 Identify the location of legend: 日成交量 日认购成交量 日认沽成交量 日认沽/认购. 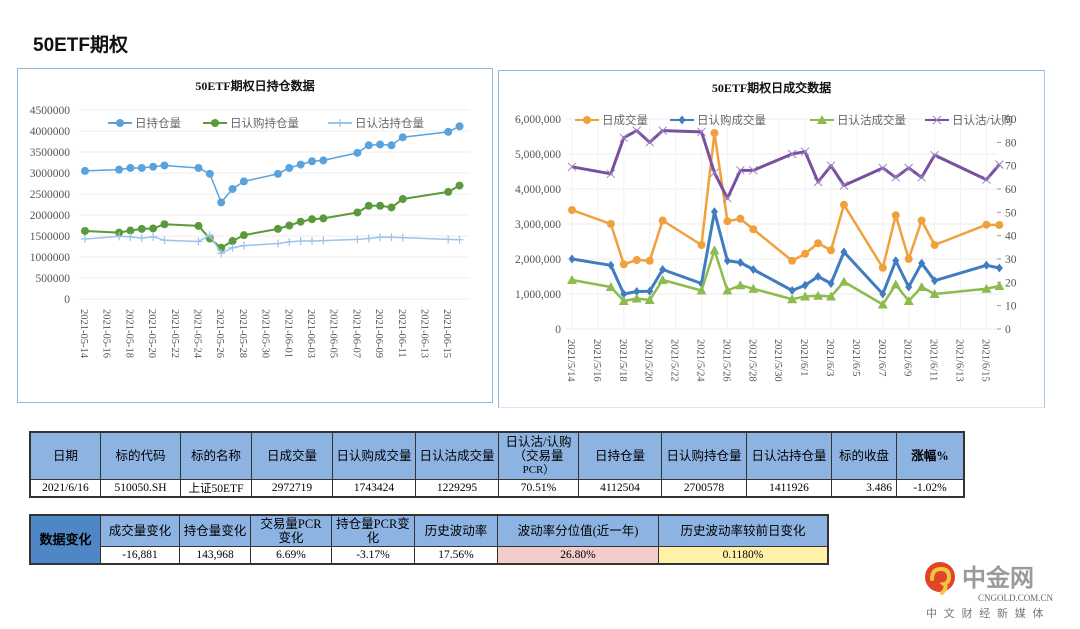
(794, 120).